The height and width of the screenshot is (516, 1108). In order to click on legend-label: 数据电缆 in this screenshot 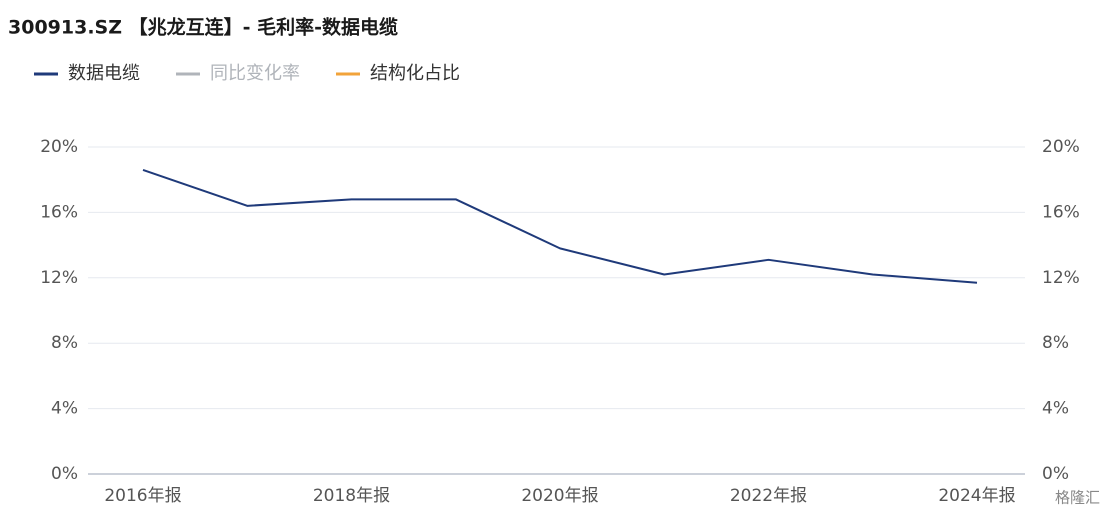, I will do `click(104, 73)`.